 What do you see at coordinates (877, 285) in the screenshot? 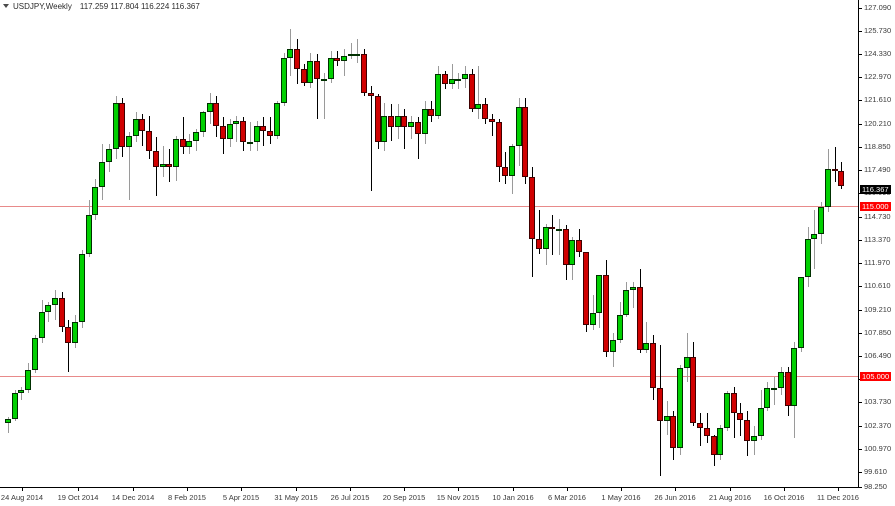
I see `price-tick-label: 110.610` at bounding box center [877, 285].